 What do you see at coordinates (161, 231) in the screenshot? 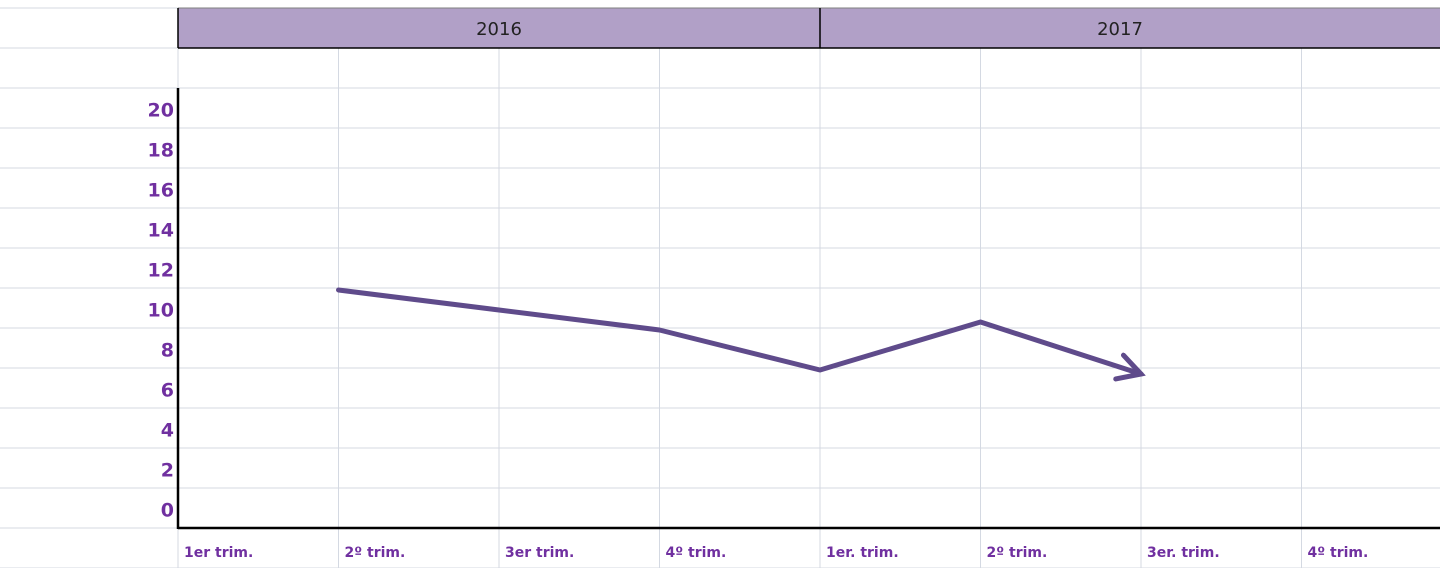
I see `y-tick-label: 14` at bounding box center [161, 231].